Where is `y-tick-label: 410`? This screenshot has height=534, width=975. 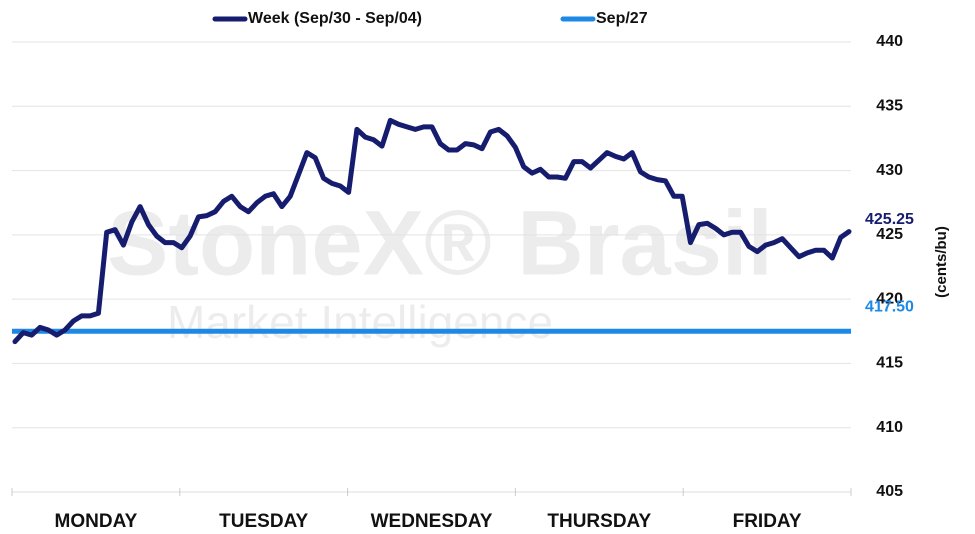 y-tick-label: 410 is located at coordinates (889, 427).